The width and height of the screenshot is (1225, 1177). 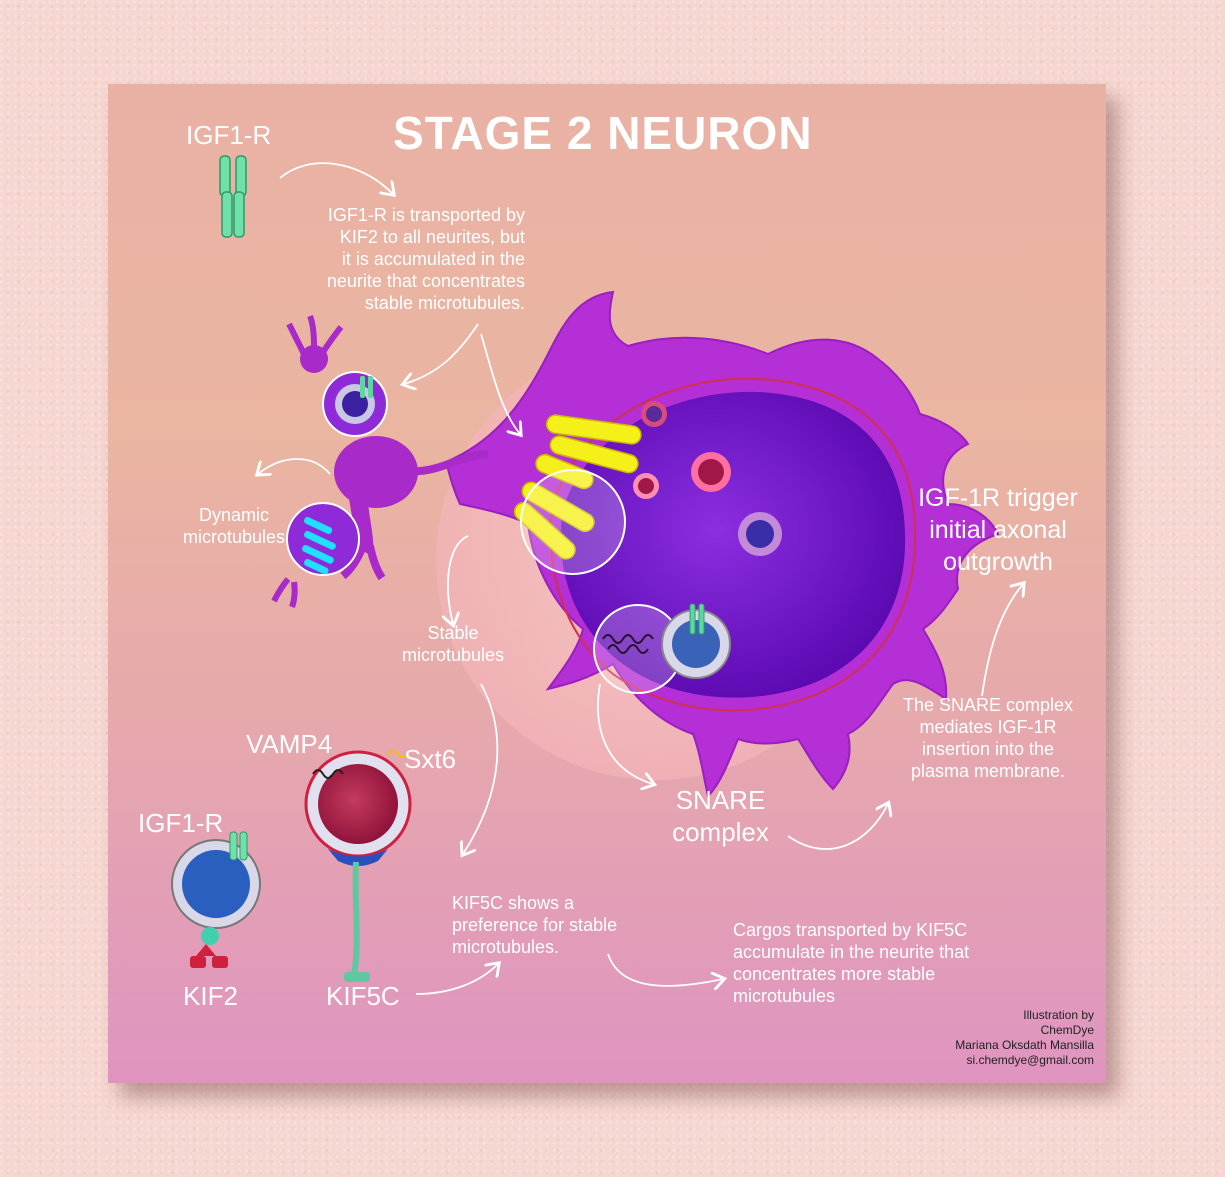 I want to click on kif5c-cargo-vesicle, so click(x=358, y=866).